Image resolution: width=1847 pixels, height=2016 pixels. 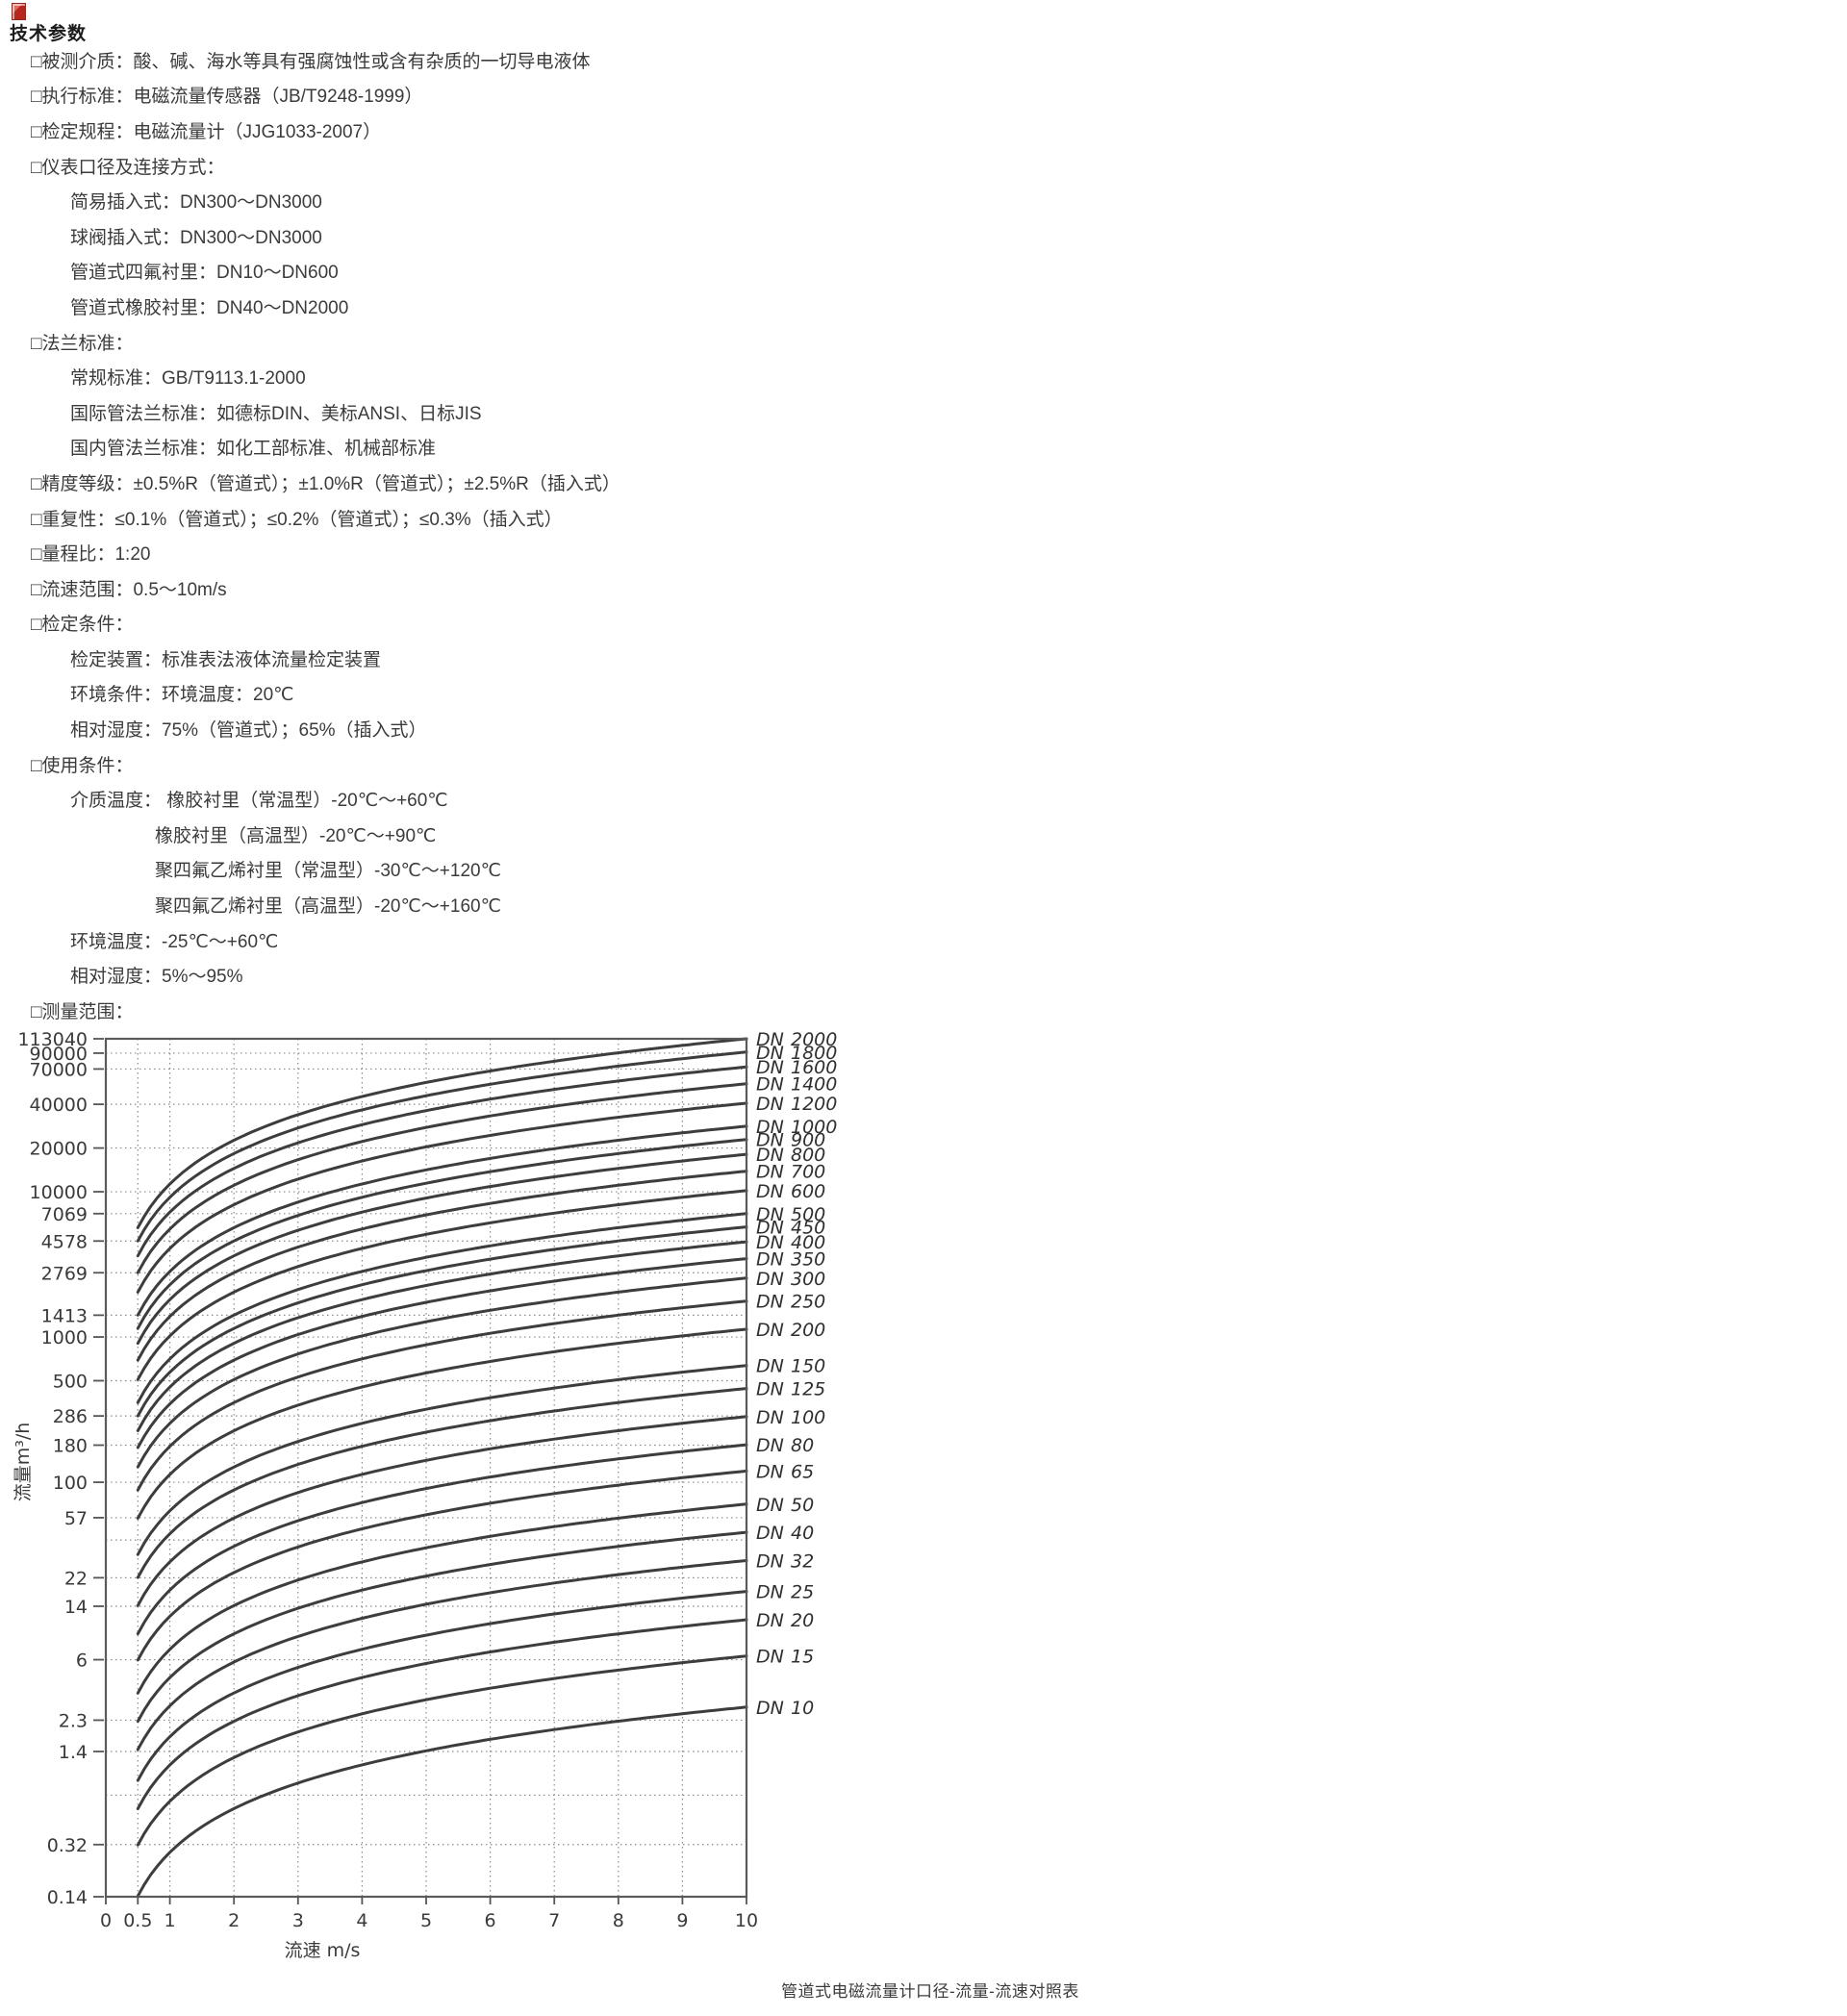 I want to click on parameter-line: 简易插入式：DN300～DN3000, so click(x=196, y=203).